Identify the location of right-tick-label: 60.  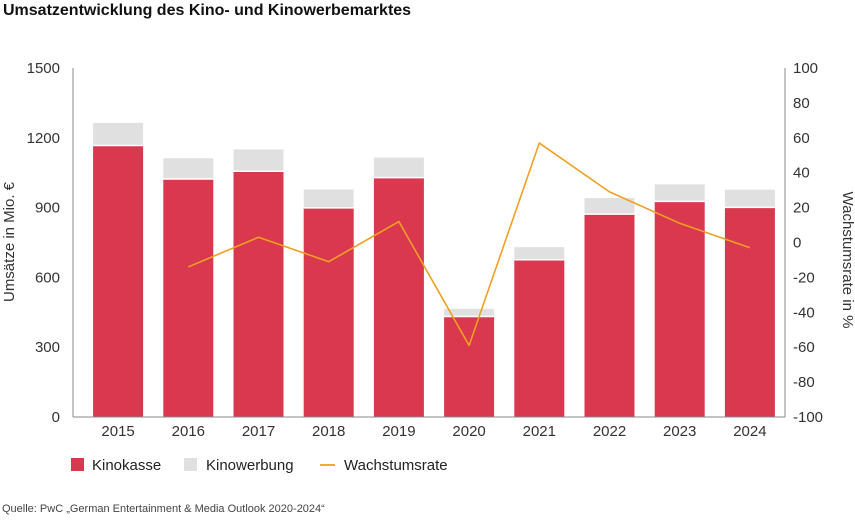
(801, 138).